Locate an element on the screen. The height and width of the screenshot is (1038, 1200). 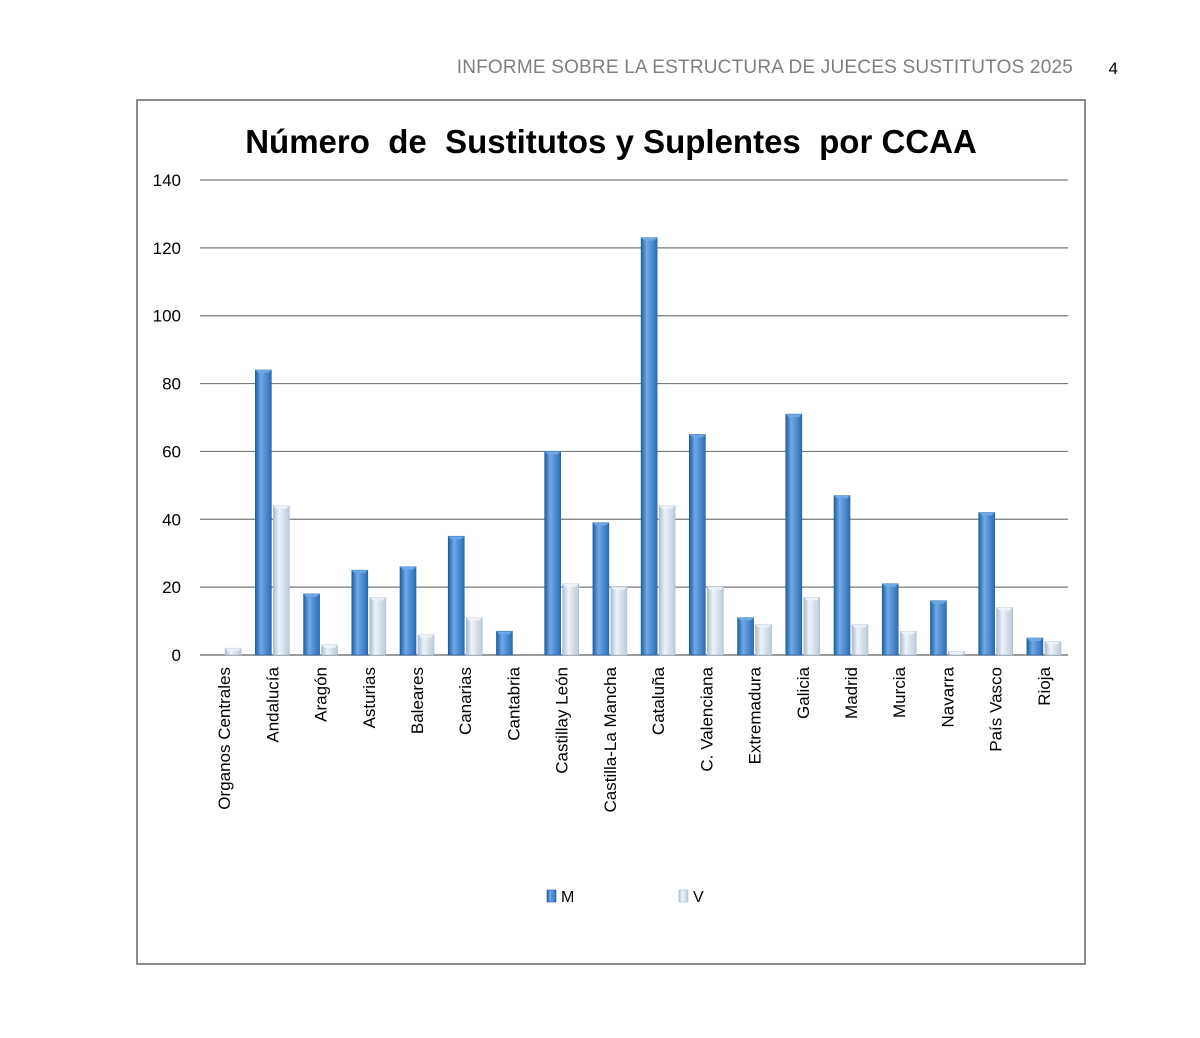
x-tick-label: Aragón is located at coordinates (321, 694).